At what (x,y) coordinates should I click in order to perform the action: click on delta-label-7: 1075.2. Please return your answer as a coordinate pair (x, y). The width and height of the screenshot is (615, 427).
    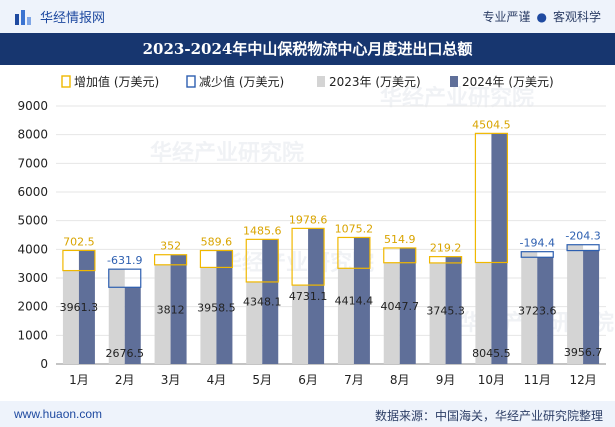
    Looking at the image, I should click on (354, 228).